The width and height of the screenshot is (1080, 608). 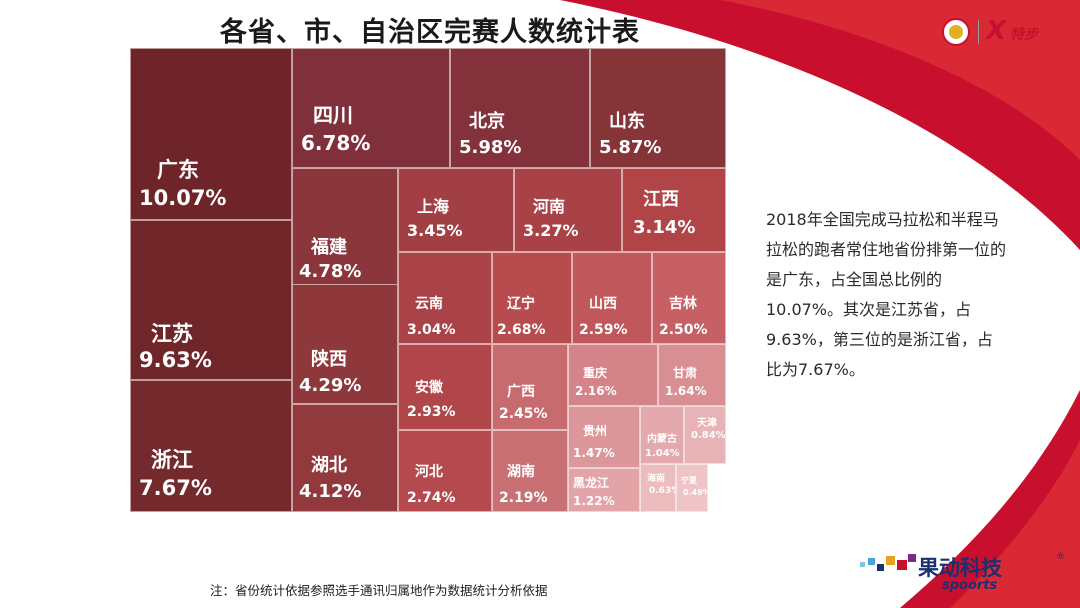 I want to click on treemap-cell-label: 山西, so click(x=603, y=304).